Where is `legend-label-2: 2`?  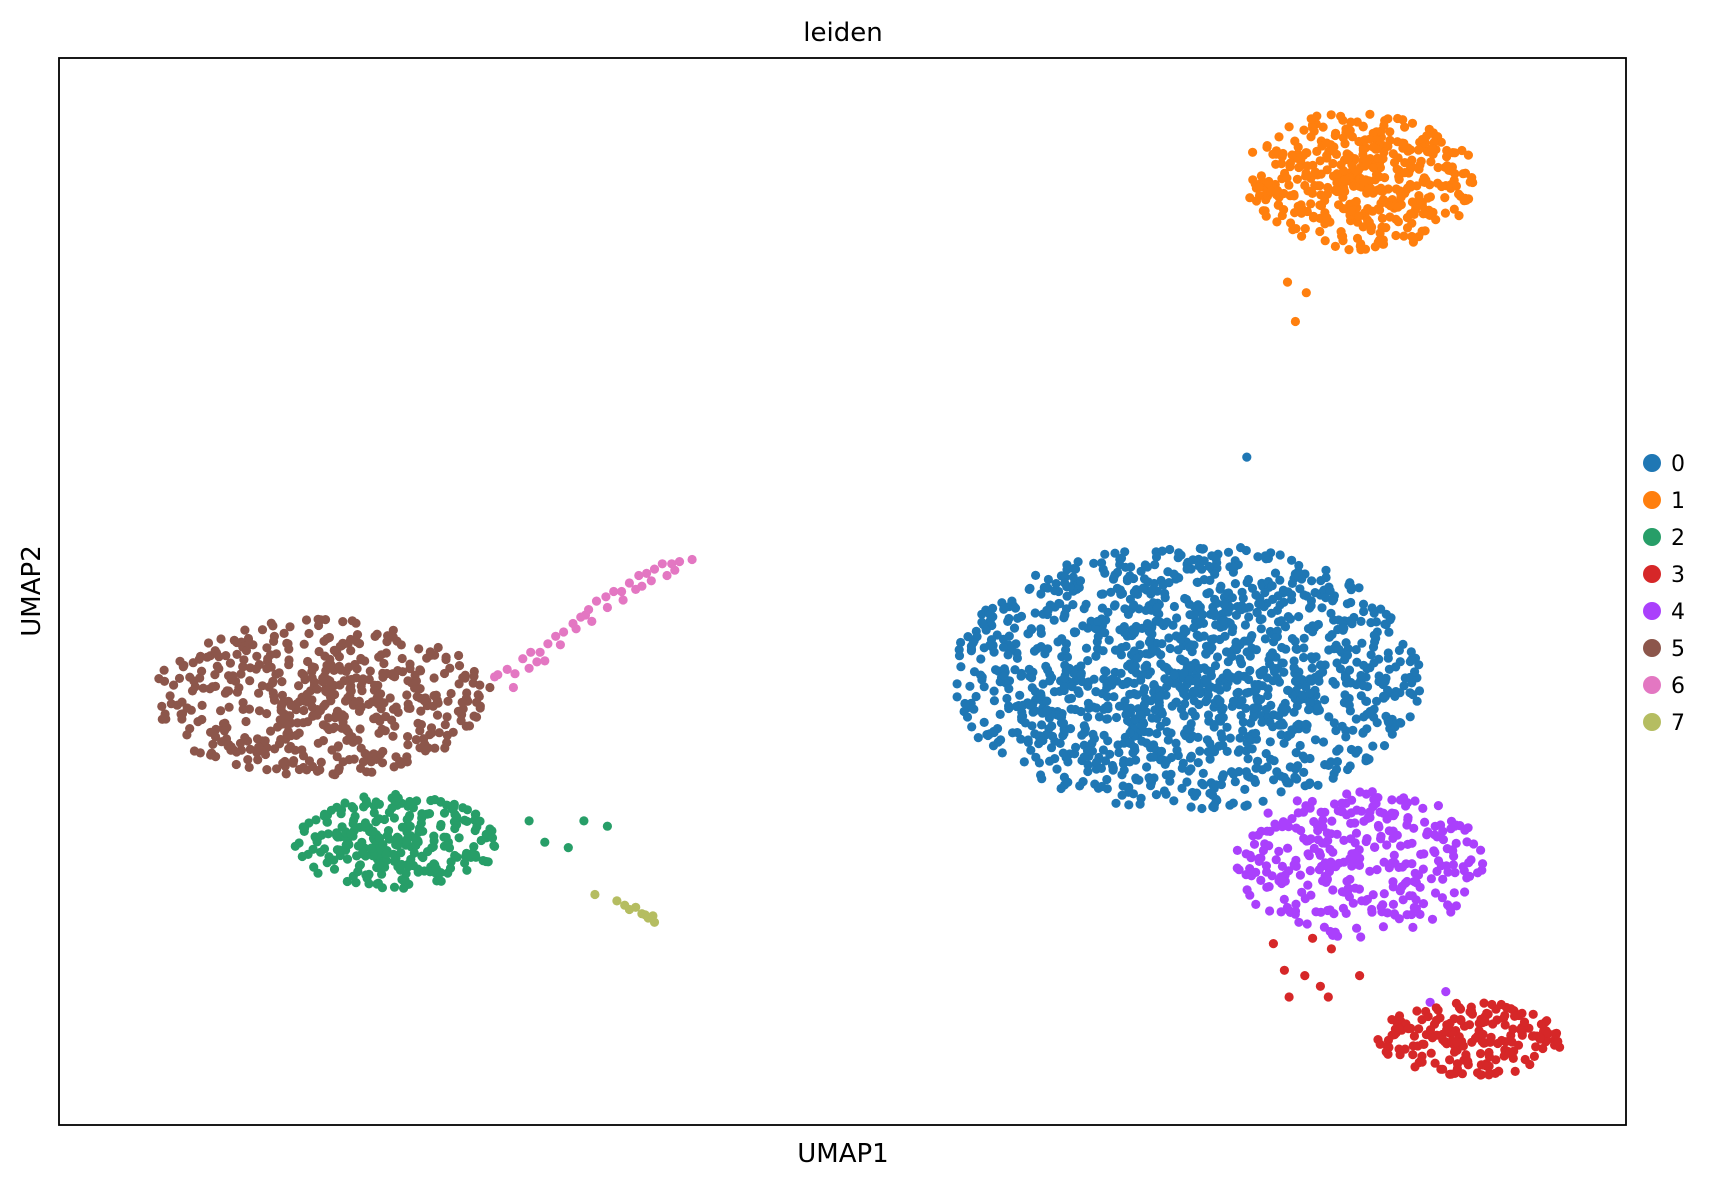 legend-label-2: 2 is located at coordinates (1678, 538).